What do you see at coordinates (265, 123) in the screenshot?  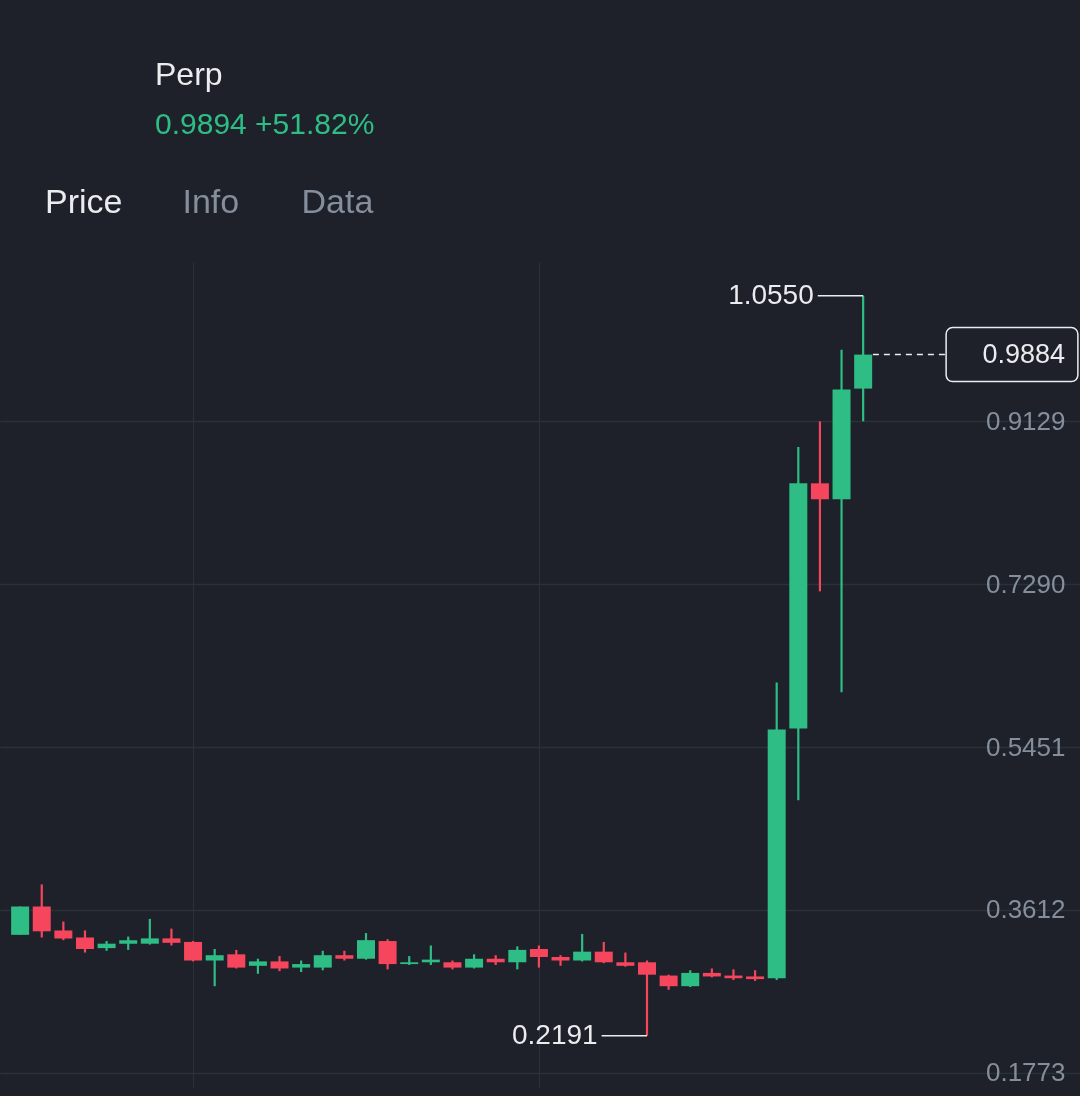 I see `chart-subtitle: 0.9894 +51.82%` at bounding box center [265, 123].